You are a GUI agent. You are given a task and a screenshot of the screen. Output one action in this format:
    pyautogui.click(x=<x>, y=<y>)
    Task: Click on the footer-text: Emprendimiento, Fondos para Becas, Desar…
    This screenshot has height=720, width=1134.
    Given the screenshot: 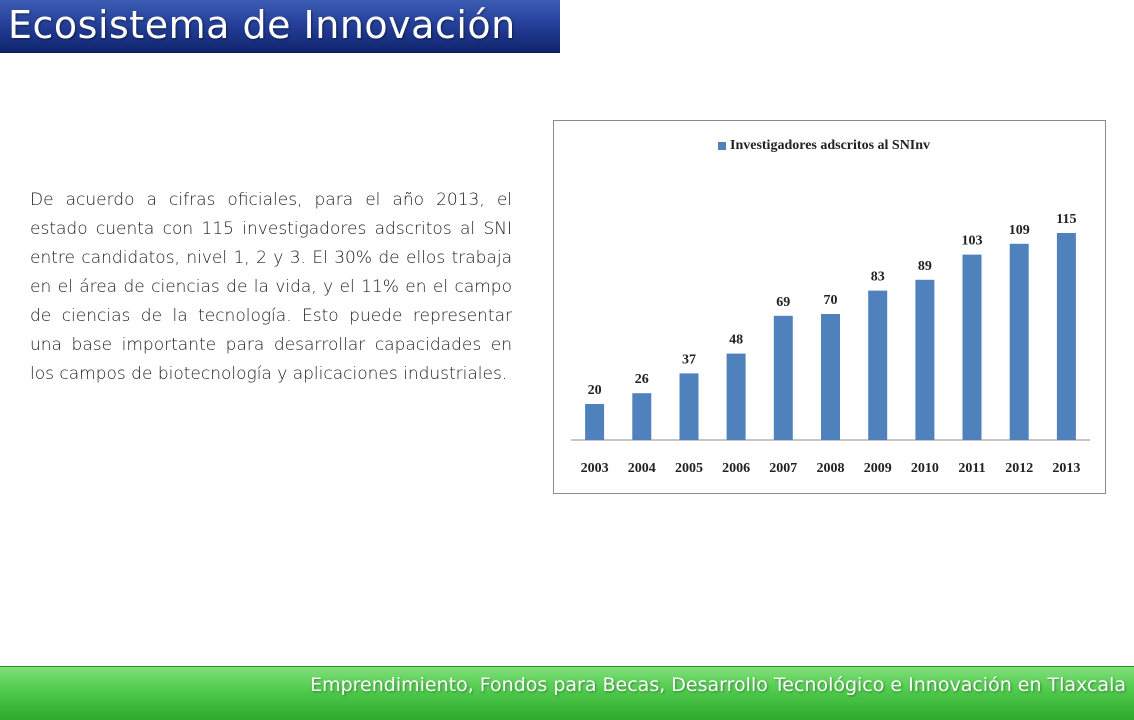 What is the action you would take?
    pyautogui.click(x=718, y=685)
    